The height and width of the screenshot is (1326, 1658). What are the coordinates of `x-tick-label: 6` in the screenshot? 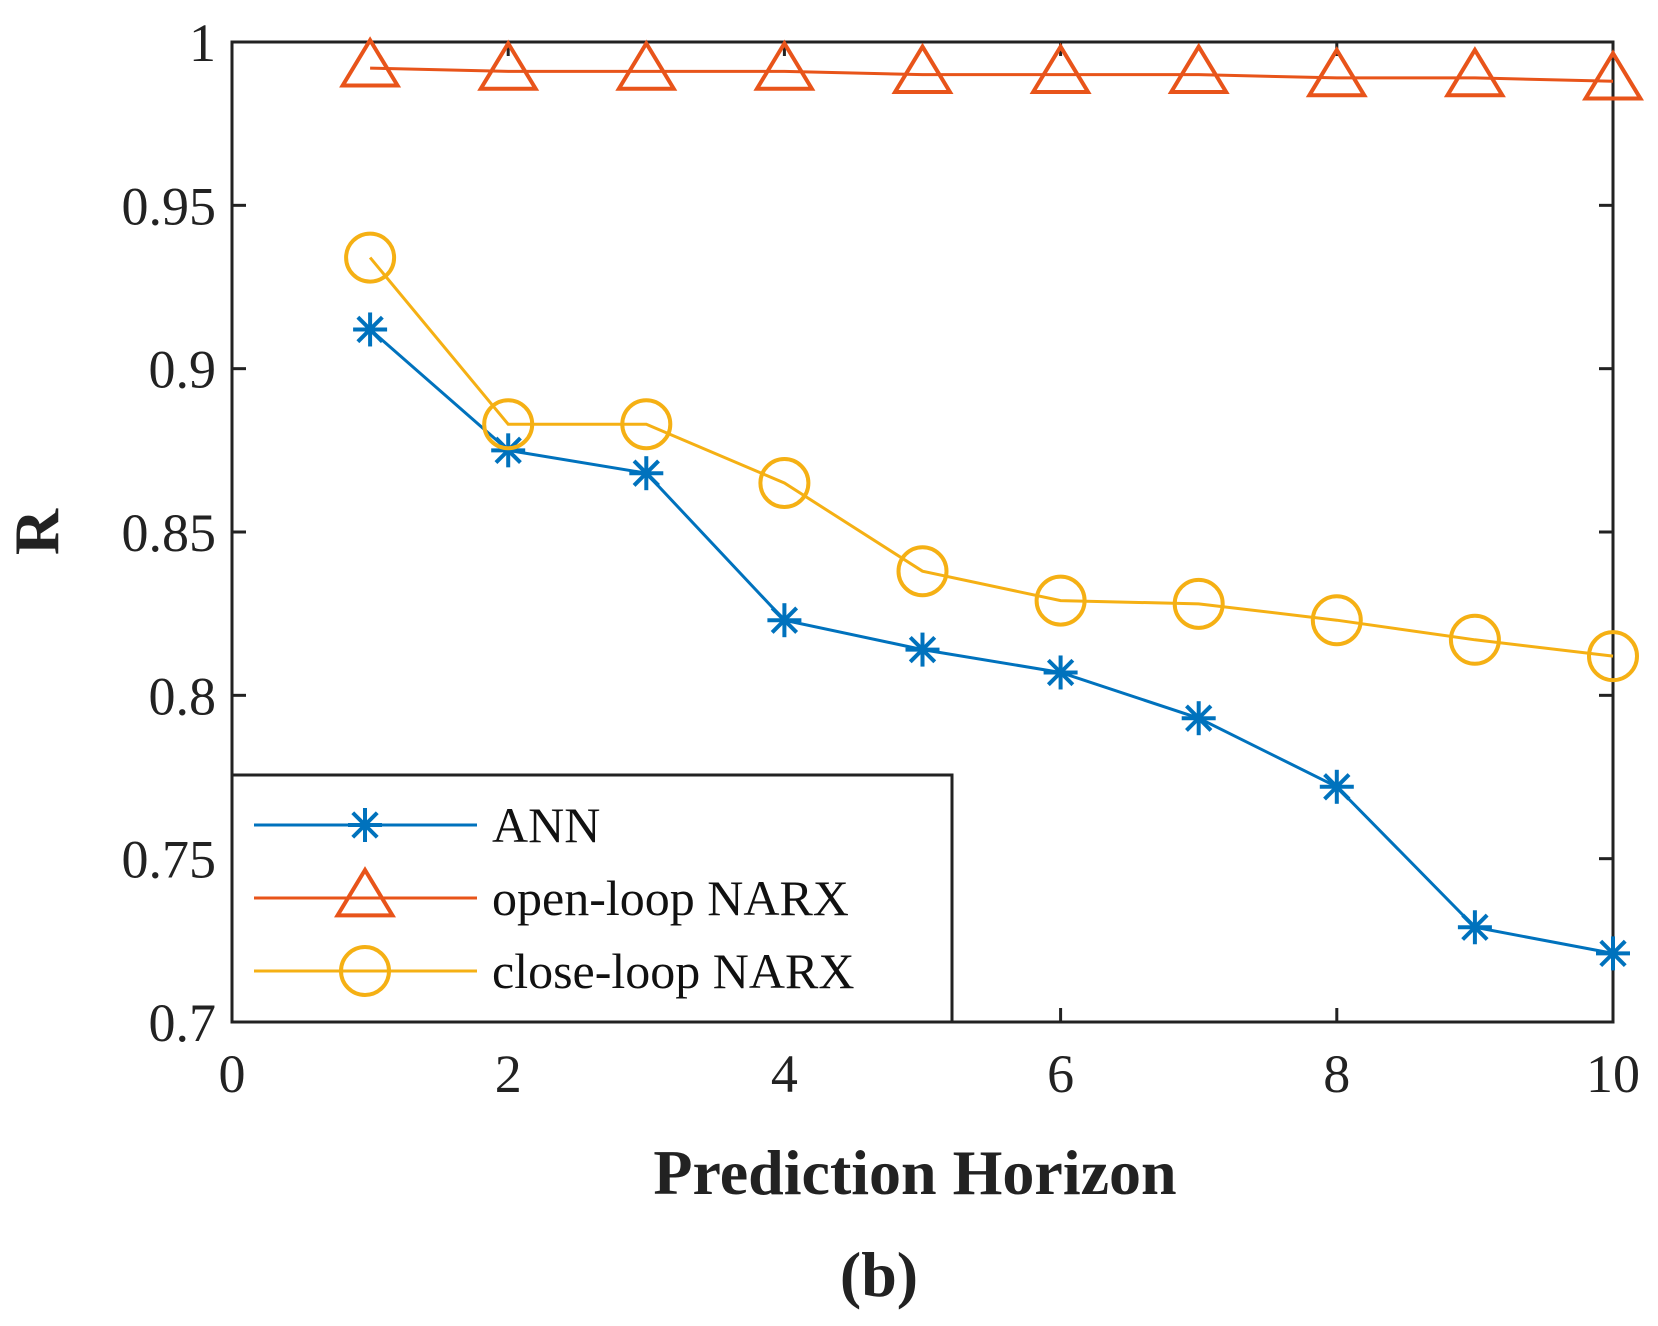 It's located at (1060, 1074).